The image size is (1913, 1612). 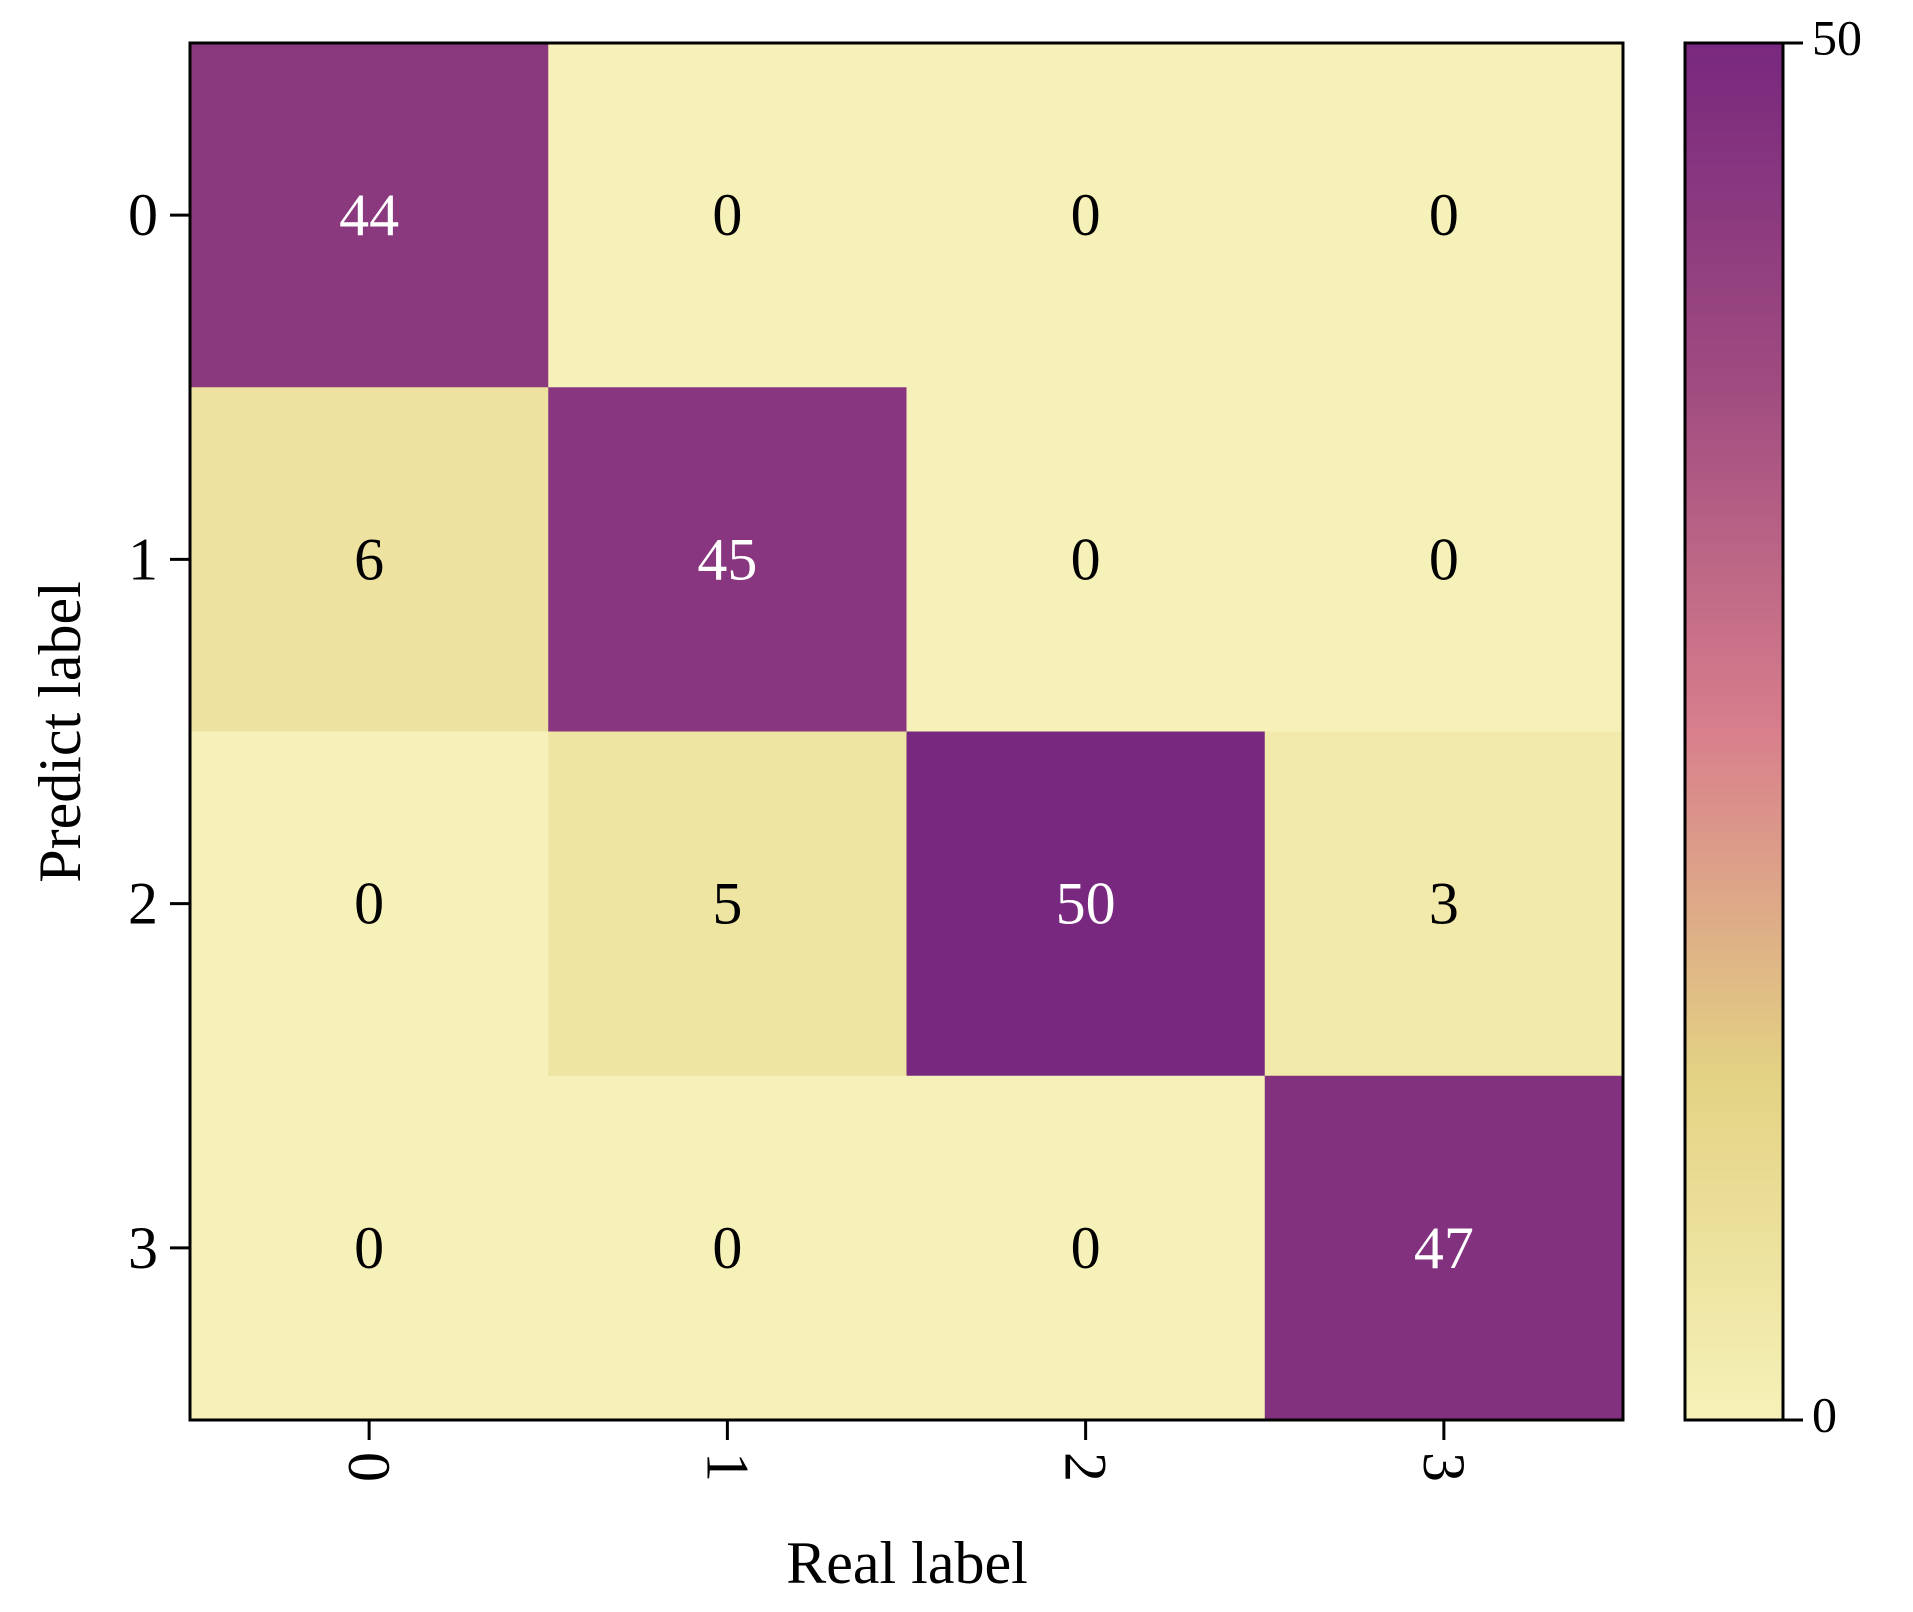 I want to click on y-tick-label: 3, so click(x=143, y=1248).